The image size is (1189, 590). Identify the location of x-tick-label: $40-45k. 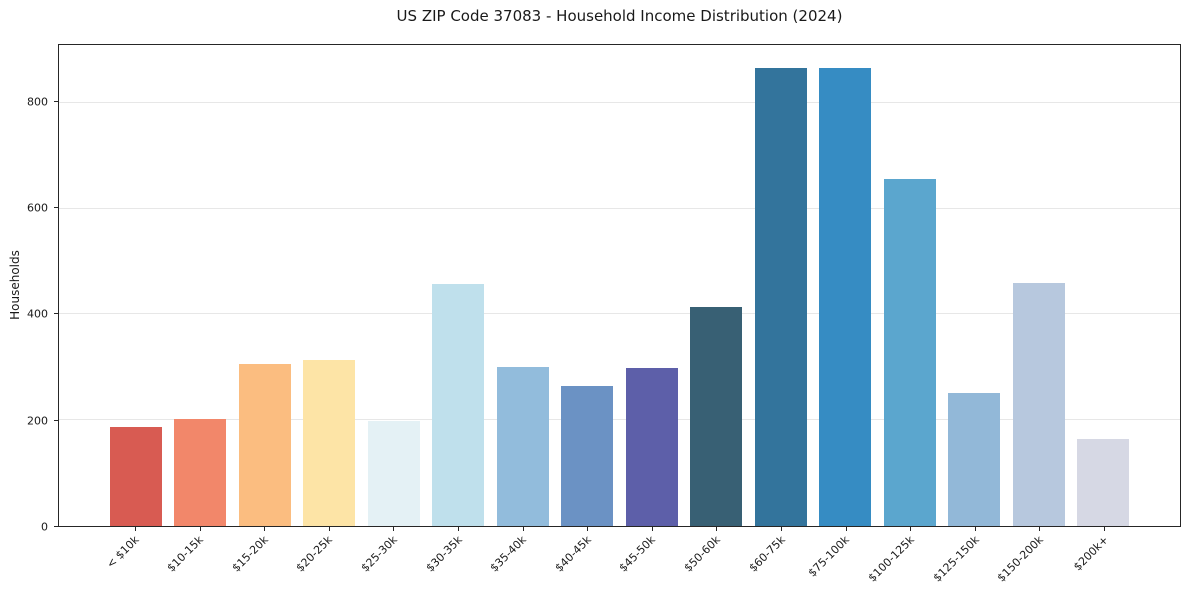
(573, 554).